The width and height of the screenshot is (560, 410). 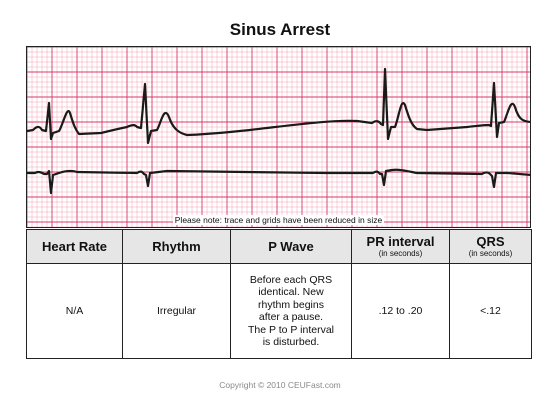 I want to click on header-qrs: QRS (in seconds), so click(x=490, y=246).